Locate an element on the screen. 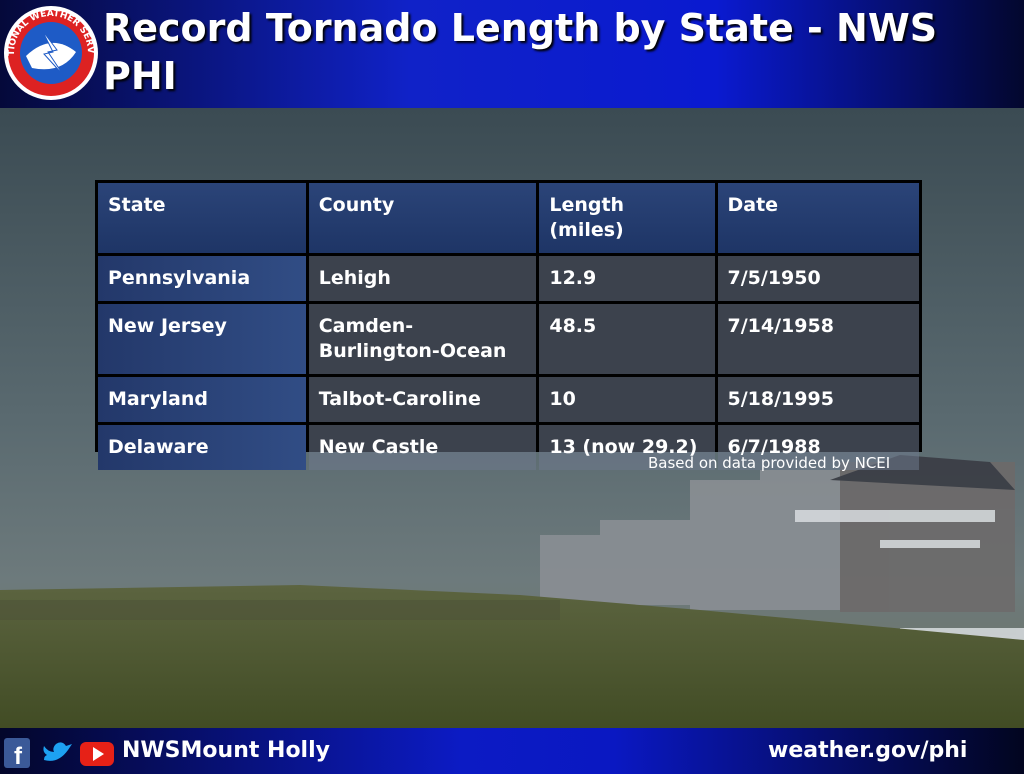 The height and width of the screenshot is (774, 1024). table-cell: New Castle is located at coordinates (422, 447).